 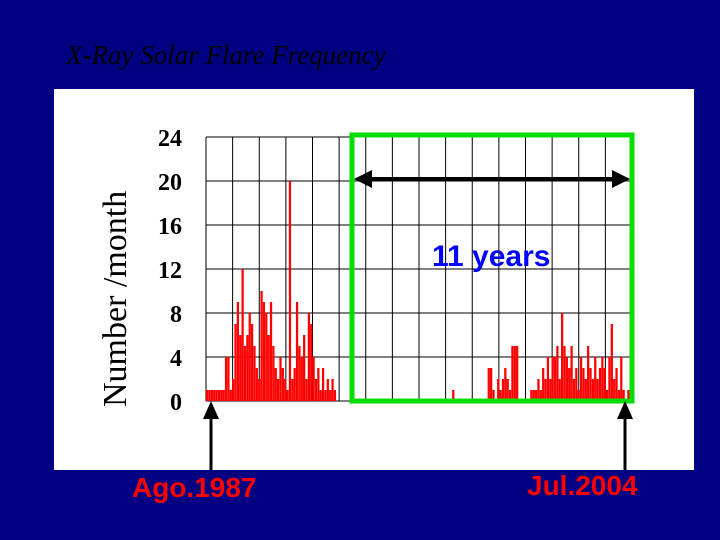 What do you see at coordinates (115, 299) in the screenshot?
I see `y-axis-label: Number /month` at bounding box center [115, 299].